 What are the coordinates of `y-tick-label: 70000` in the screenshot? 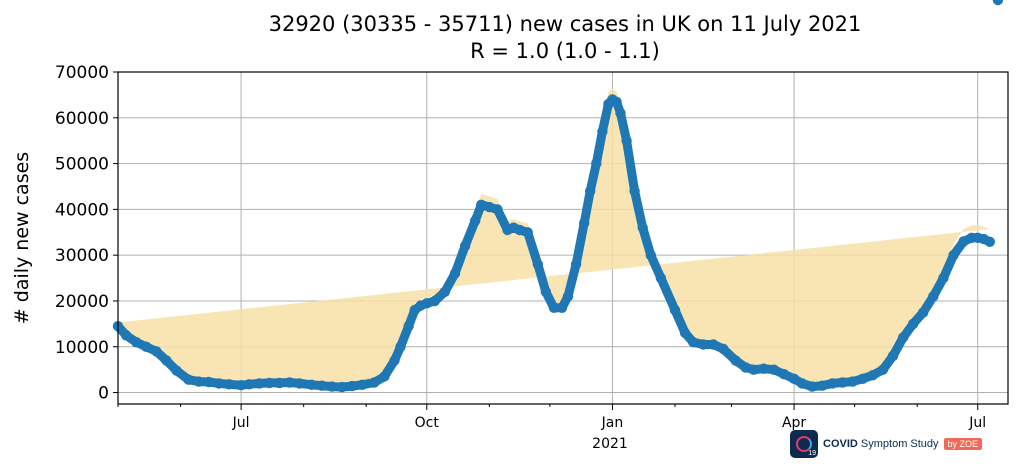 It's located at (82, 73).